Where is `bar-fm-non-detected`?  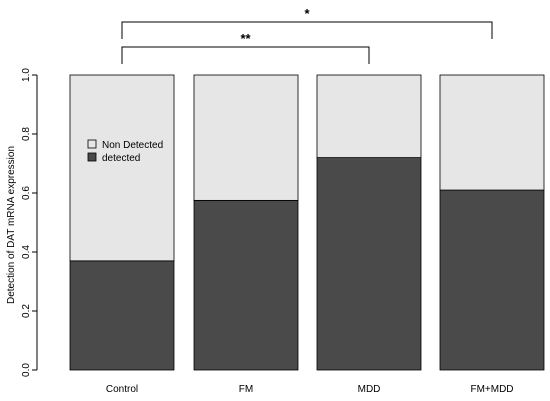 bar-fm-non-detected is located at coordinates (246, 137).